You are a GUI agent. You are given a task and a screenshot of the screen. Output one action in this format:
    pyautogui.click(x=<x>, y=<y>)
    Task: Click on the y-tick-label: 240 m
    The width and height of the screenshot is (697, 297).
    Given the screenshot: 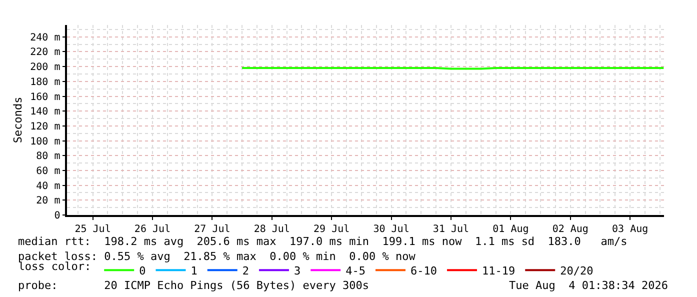 What is the action you would take?
    pyautogui.click(x=45, y=38)
    